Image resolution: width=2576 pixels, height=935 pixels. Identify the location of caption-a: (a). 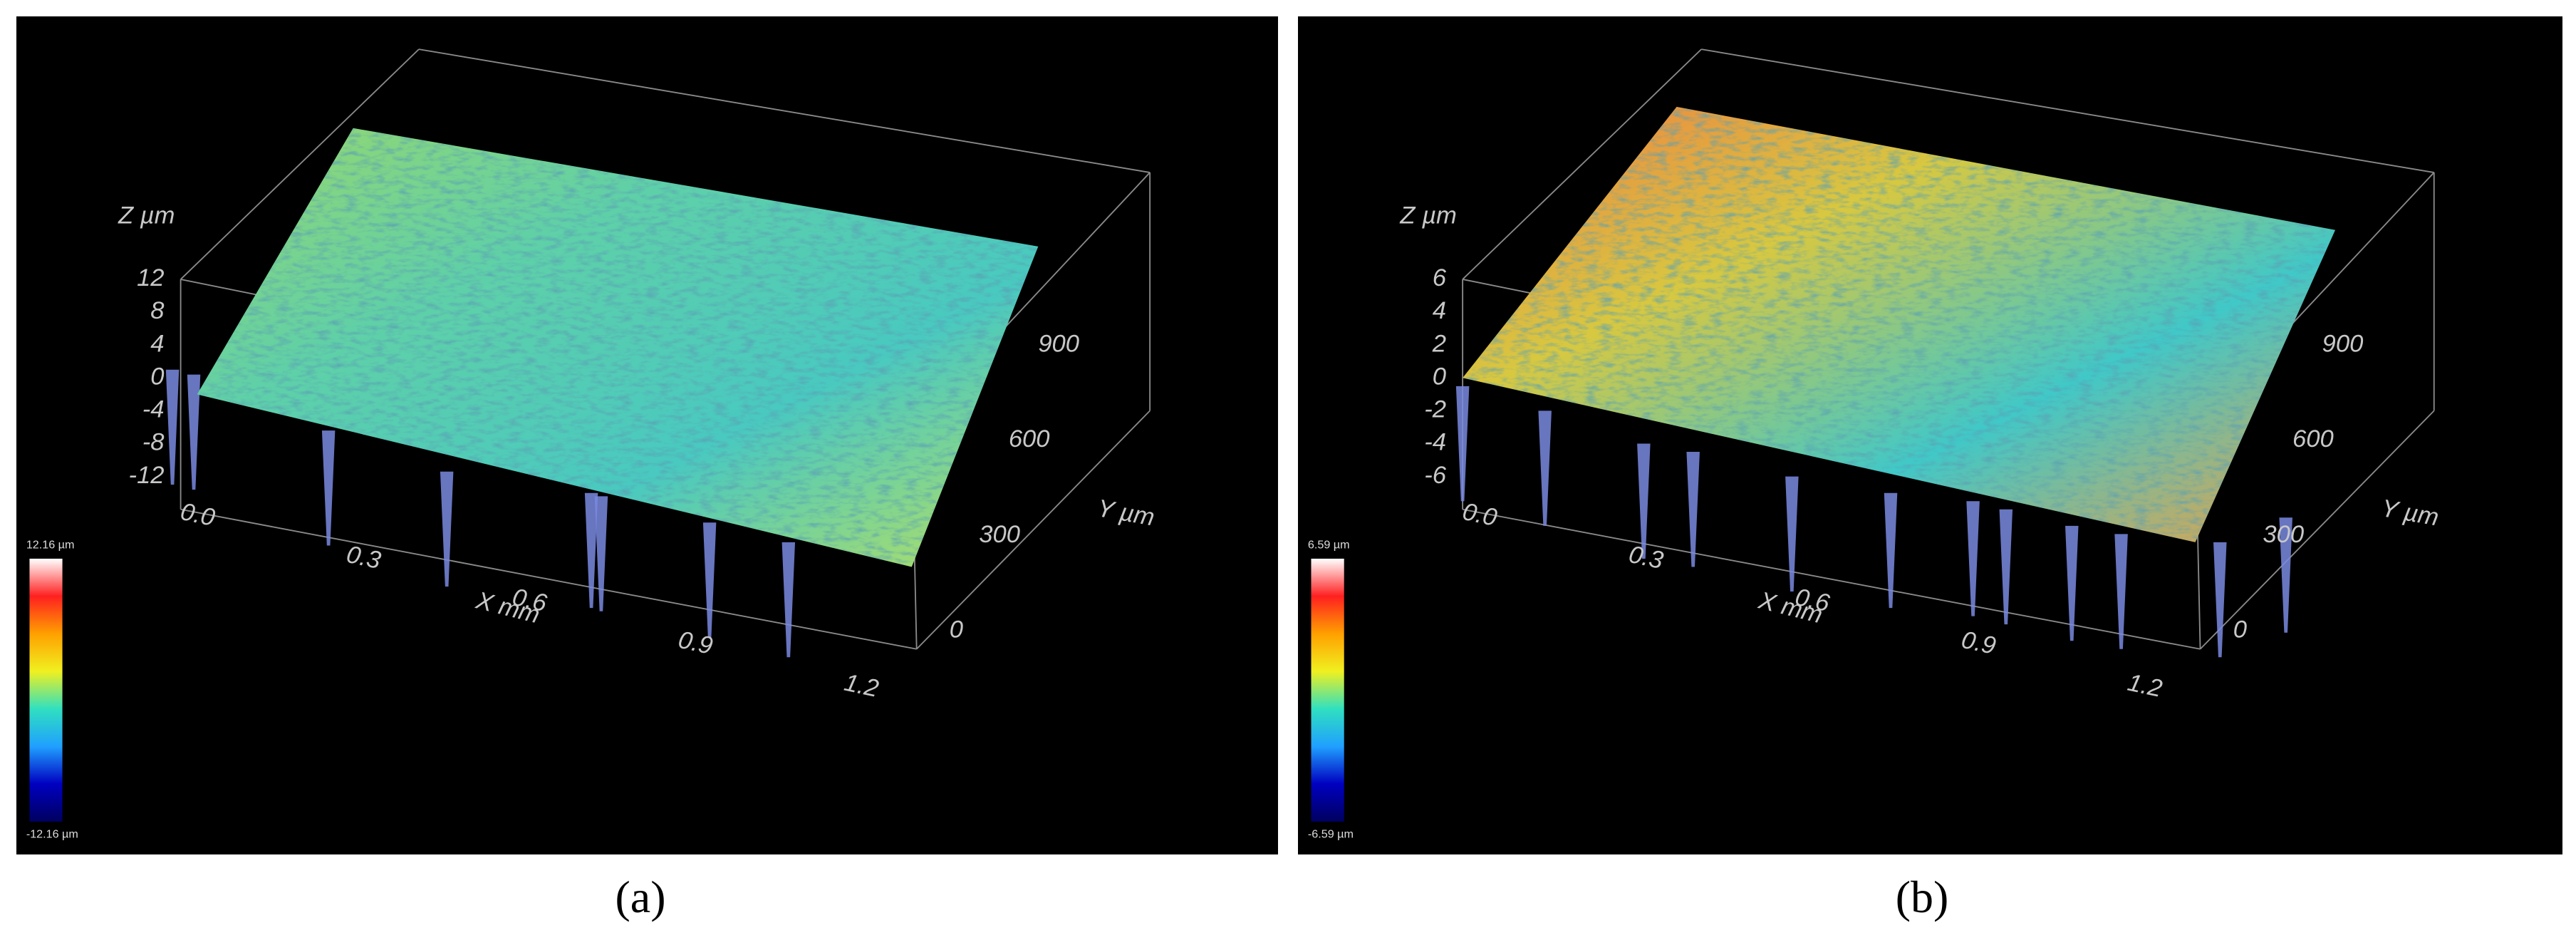
(640, 897).